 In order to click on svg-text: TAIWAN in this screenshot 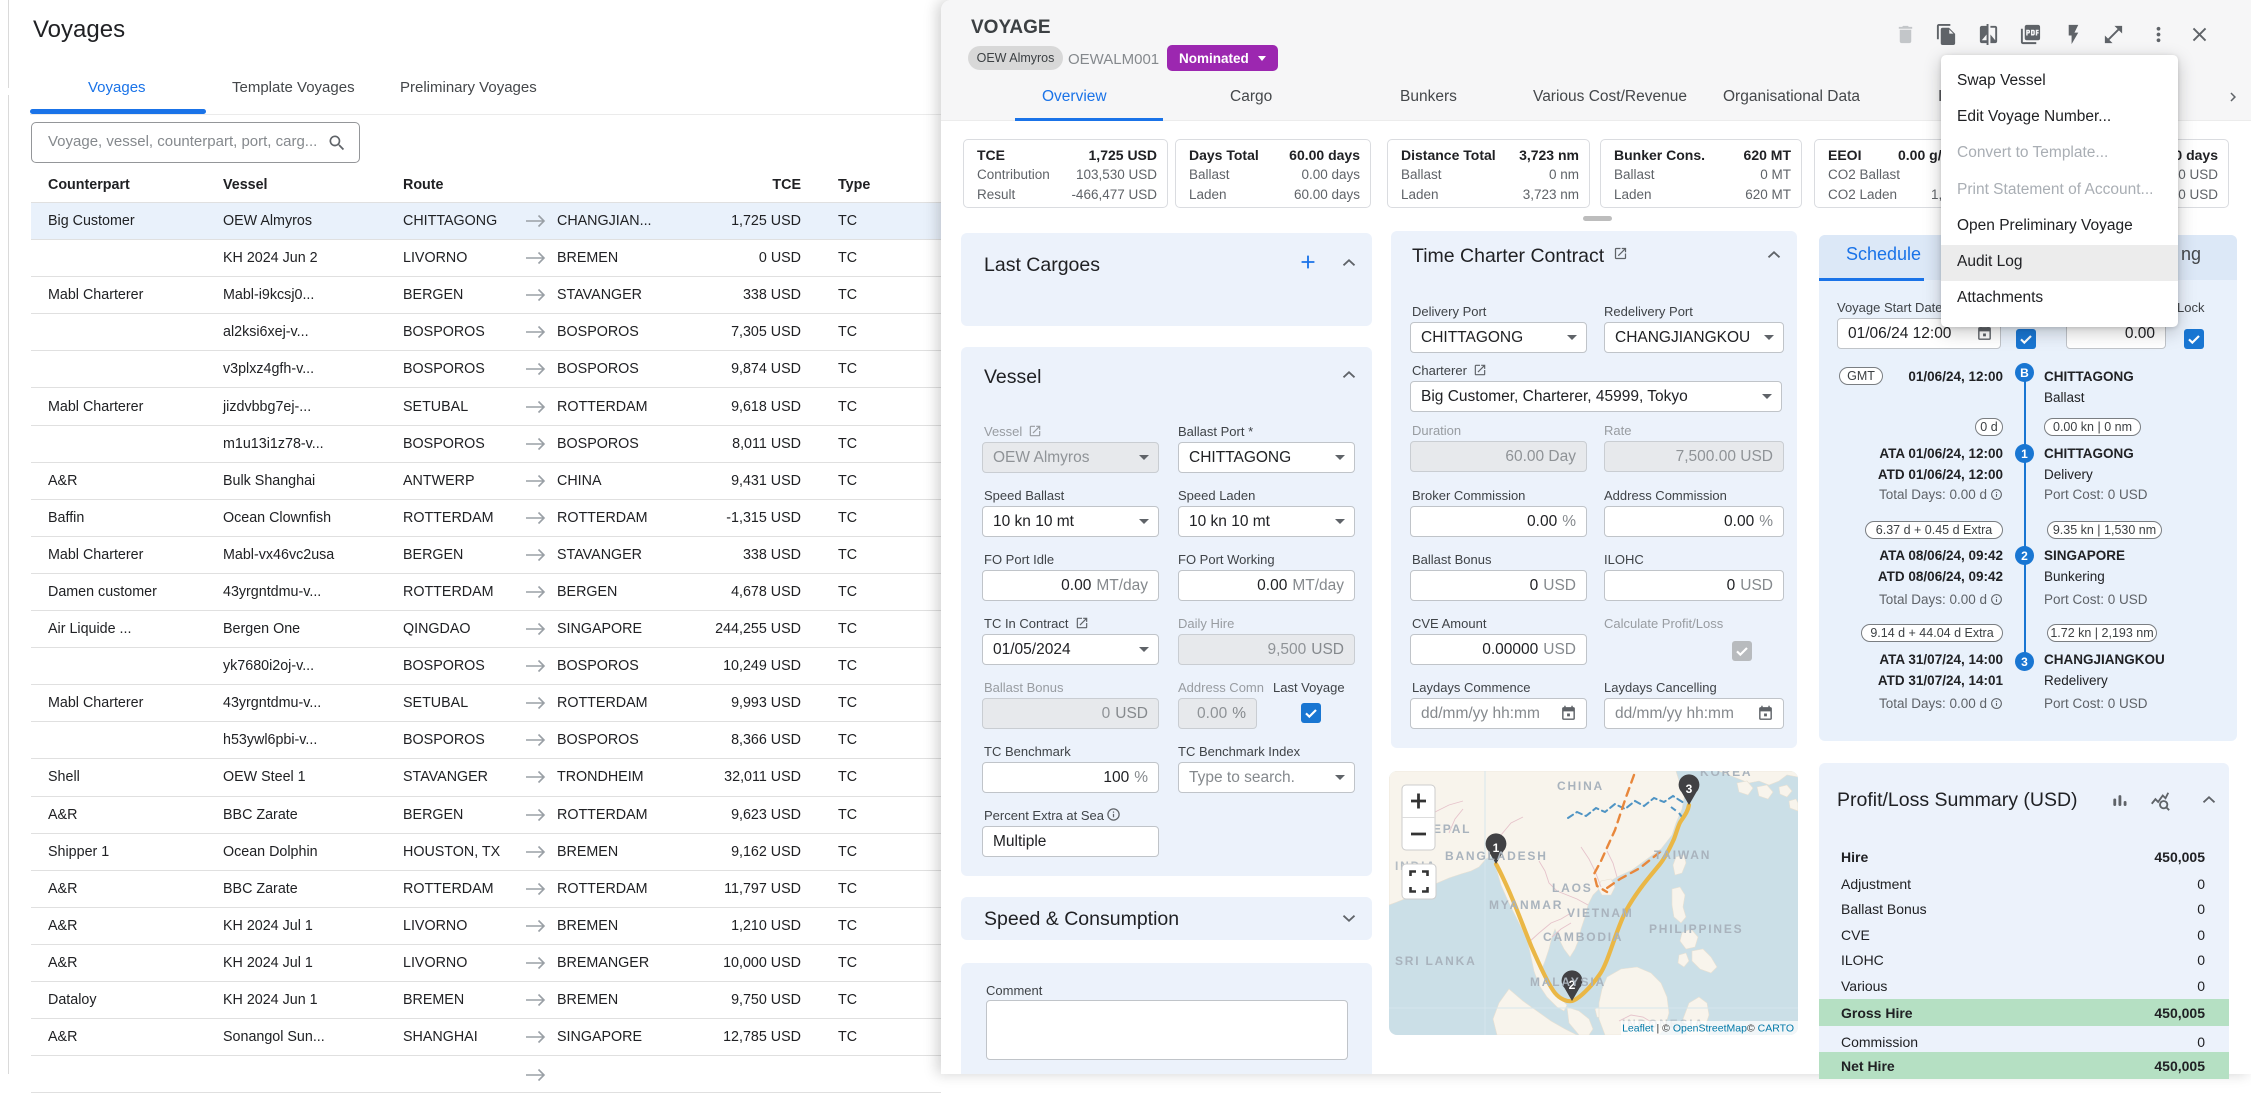, I will do `click(1682, 855)`.